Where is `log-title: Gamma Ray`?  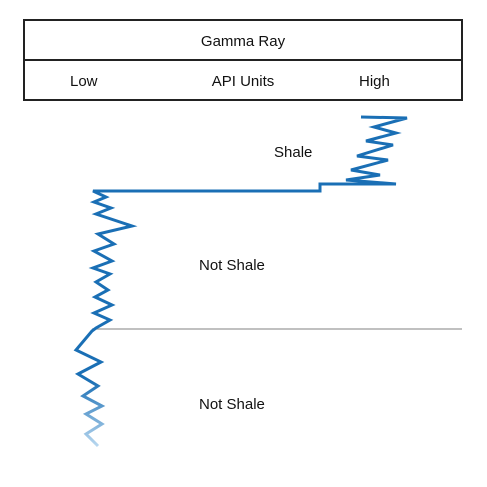 log-title: Gamma Ray is located at coordinates (243, 41).